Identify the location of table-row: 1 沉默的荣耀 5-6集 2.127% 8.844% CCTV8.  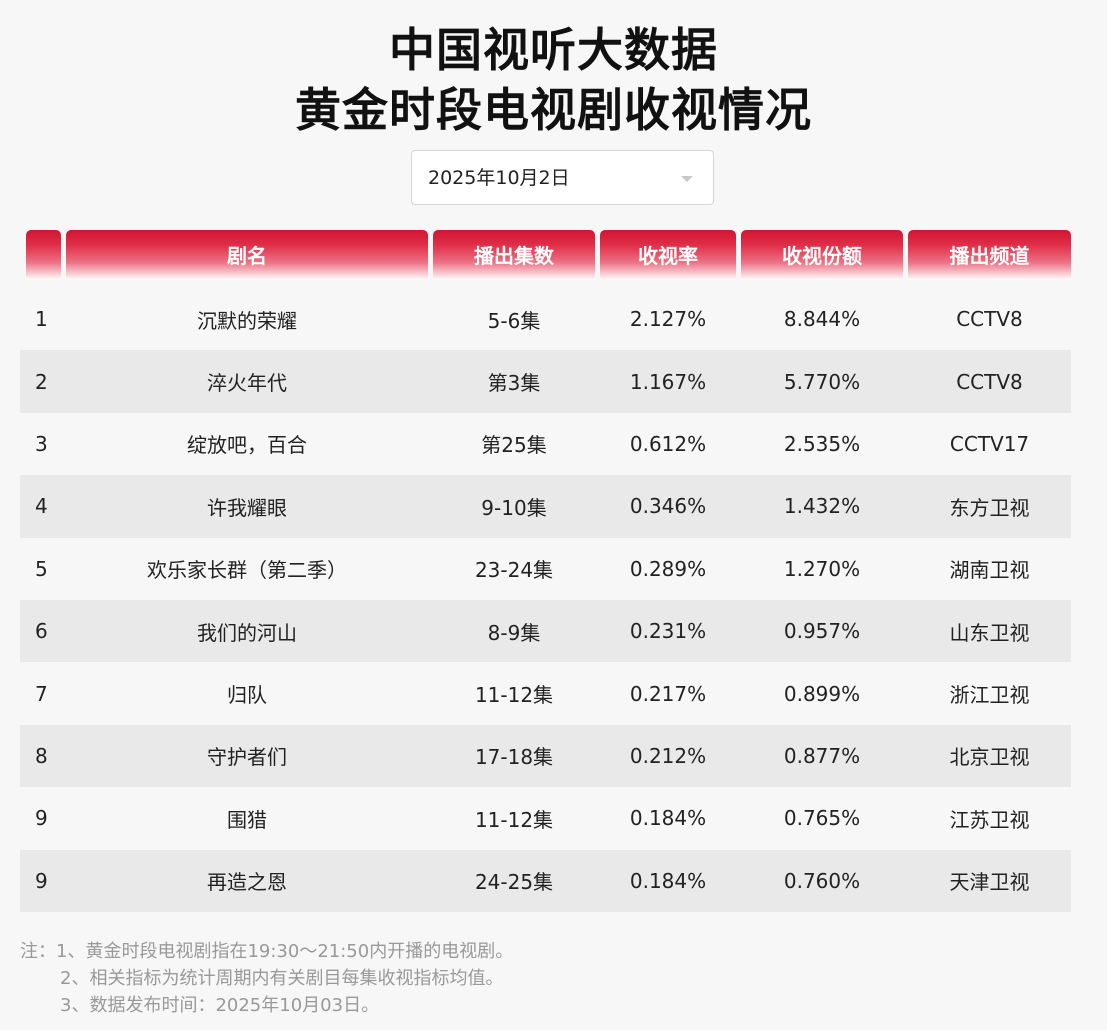
(545, 319).